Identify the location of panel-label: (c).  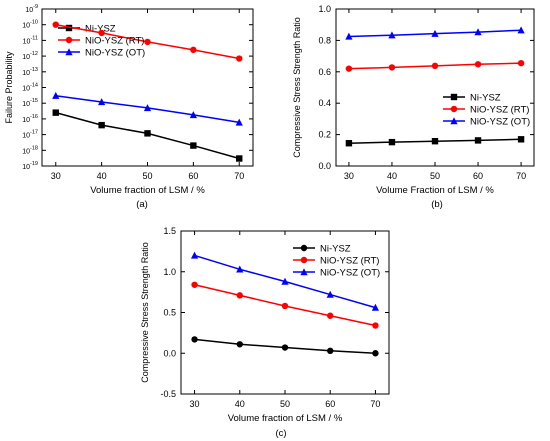
(280, 433).